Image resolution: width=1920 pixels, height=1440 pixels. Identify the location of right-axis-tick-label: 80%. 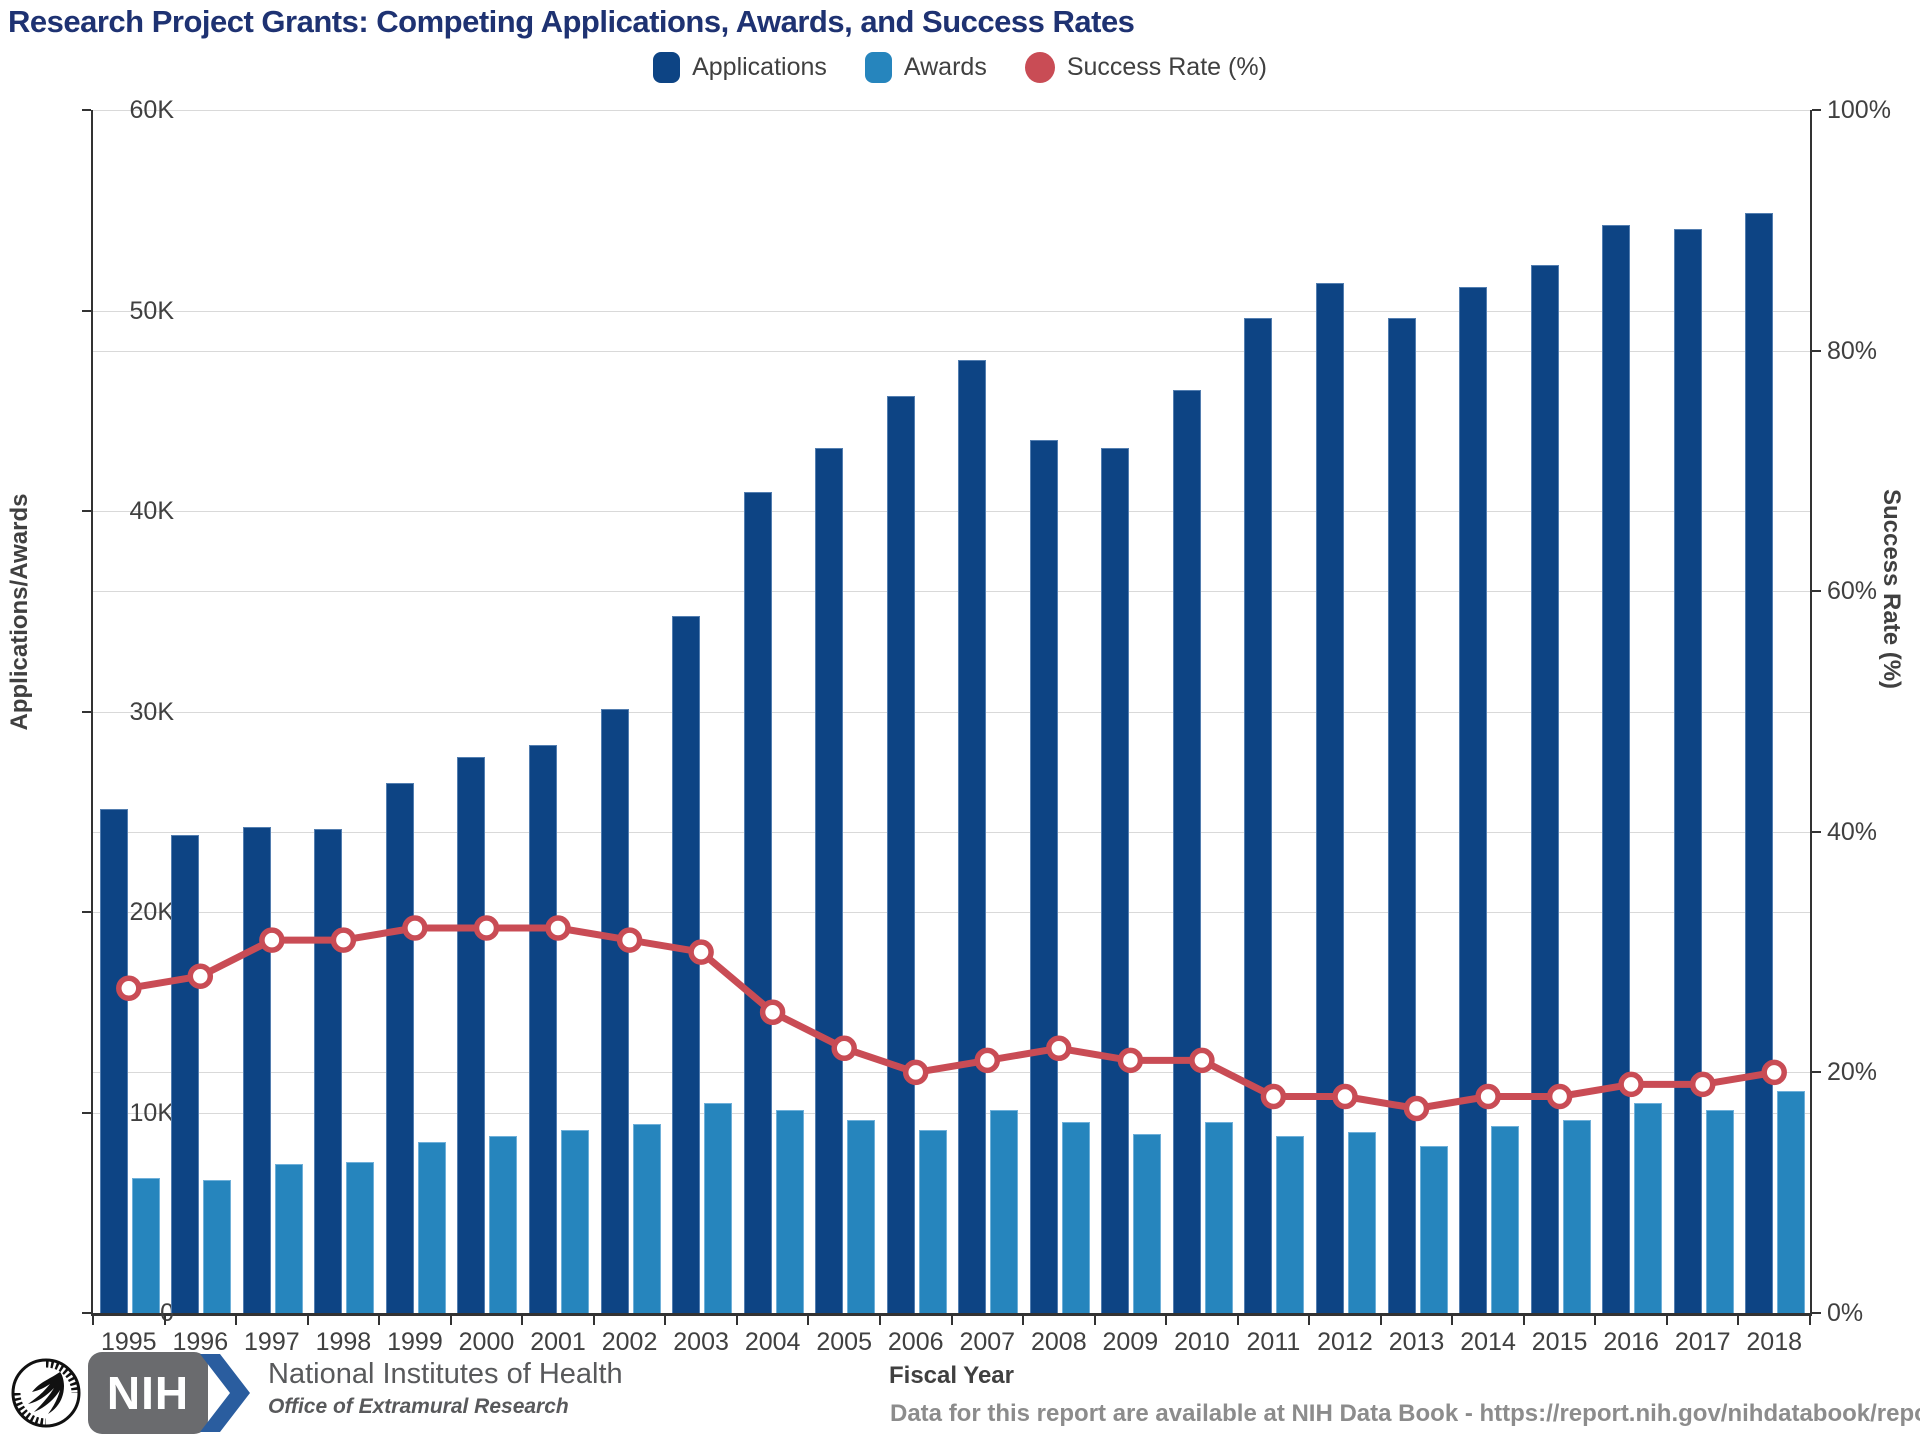
(1852, 350).